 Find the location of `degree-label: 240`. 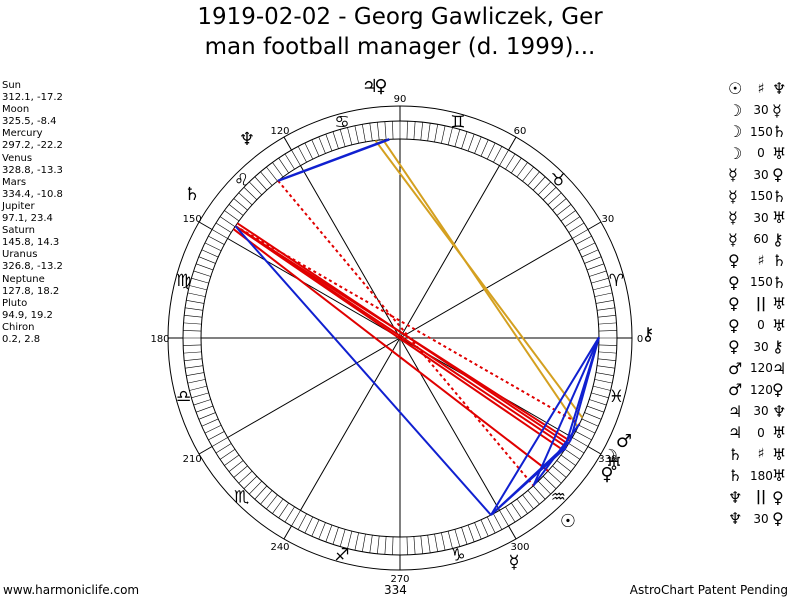

degree-label: 240 is located at coordinates (279, 547).